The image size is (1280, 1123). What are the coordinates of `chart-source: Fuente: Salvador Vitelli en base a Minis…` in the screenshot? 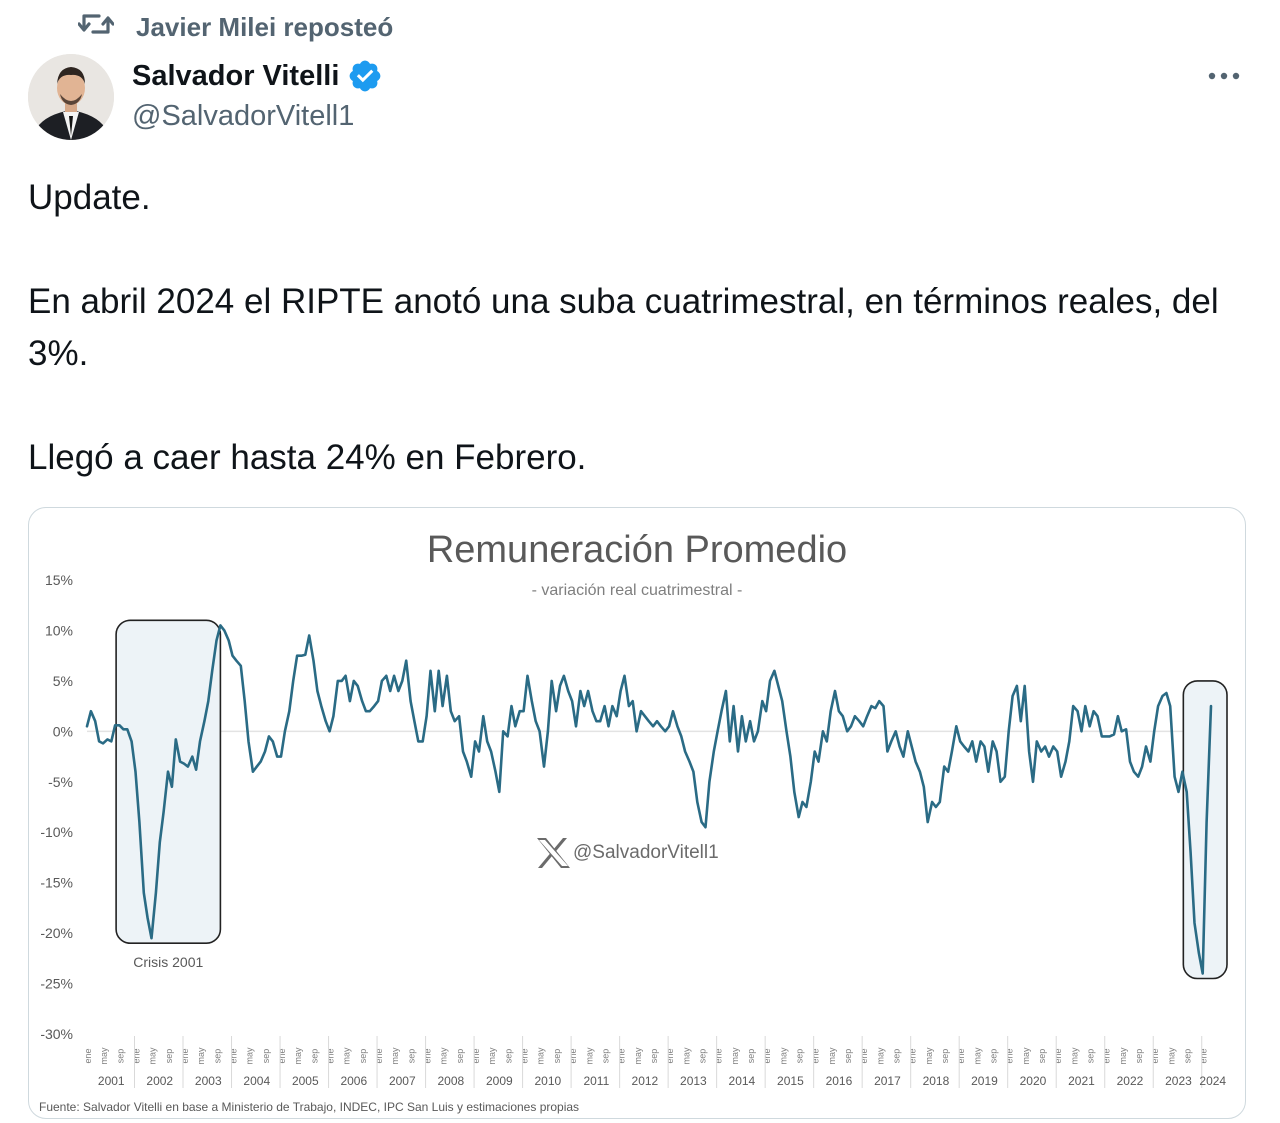 It's located at (309, 1107).